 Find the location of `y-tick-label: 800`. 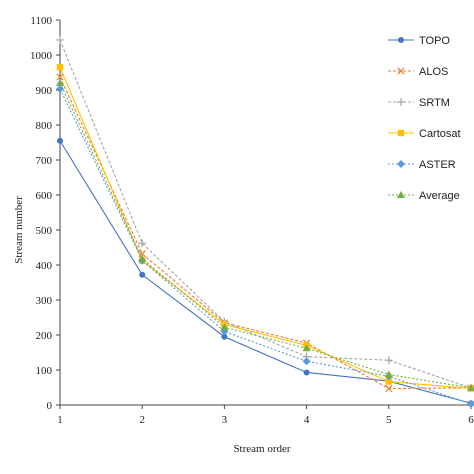

y-tick-label: 800 is located at coordinates (44, 126).